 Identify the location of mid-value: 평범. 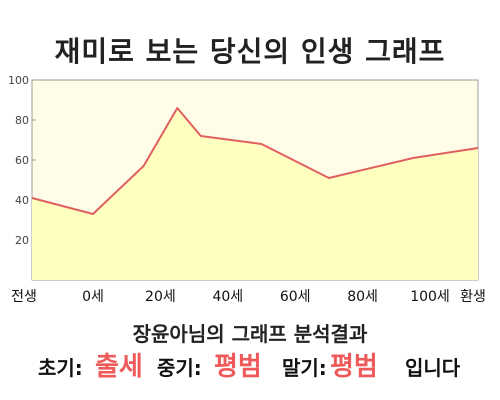
(238, 367).